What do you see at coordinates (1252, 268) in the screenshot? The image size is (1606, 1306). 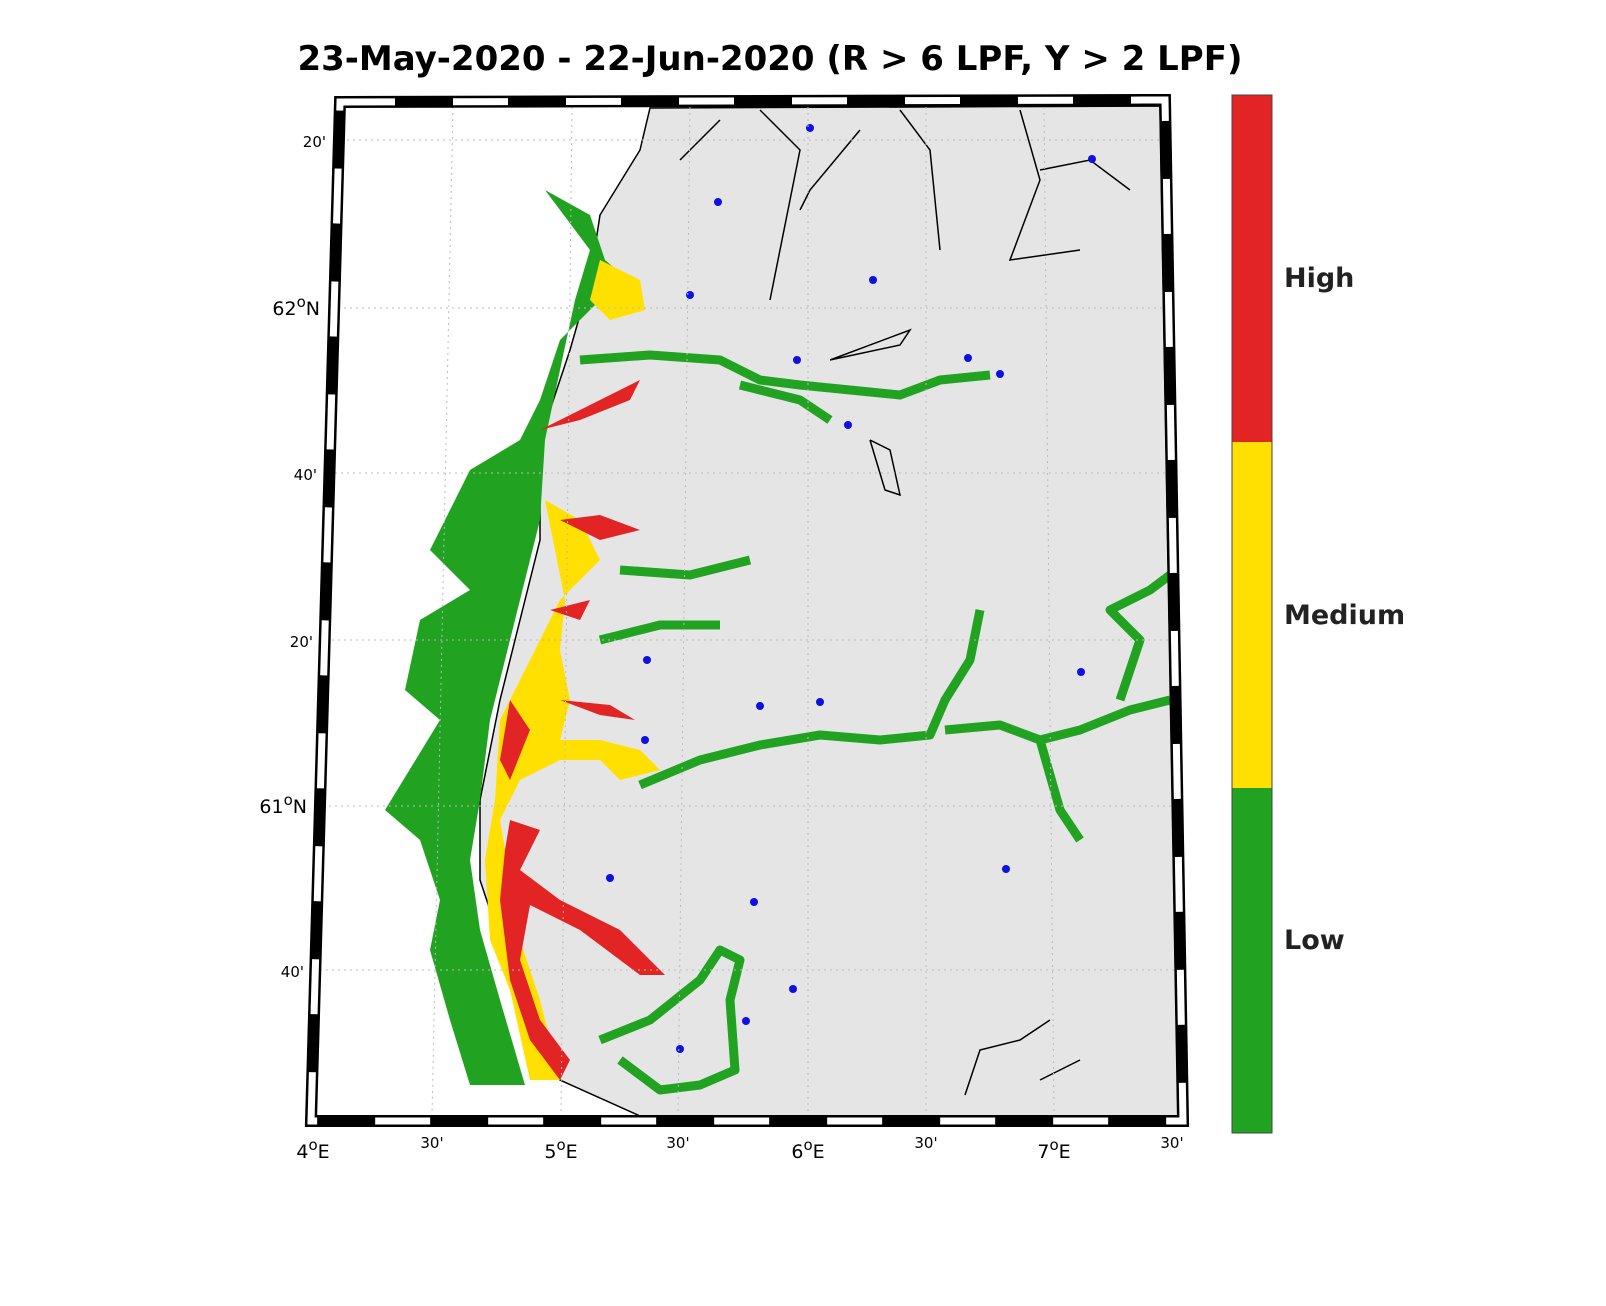 I see `colorbar-high` at bounding box center [1252, 268].